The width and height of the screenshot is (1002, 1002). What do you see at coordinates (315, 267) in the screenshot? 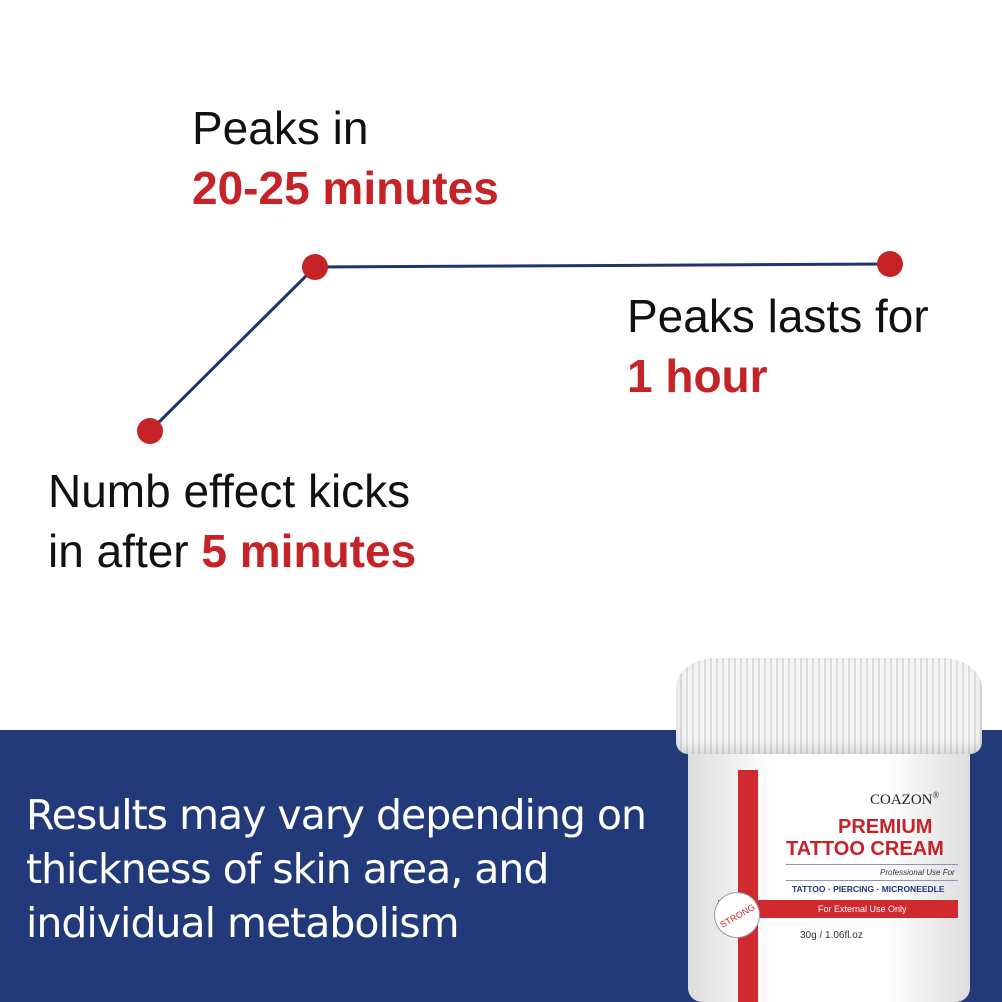
I see `point-peak-start` at bounding box center [315, 267].